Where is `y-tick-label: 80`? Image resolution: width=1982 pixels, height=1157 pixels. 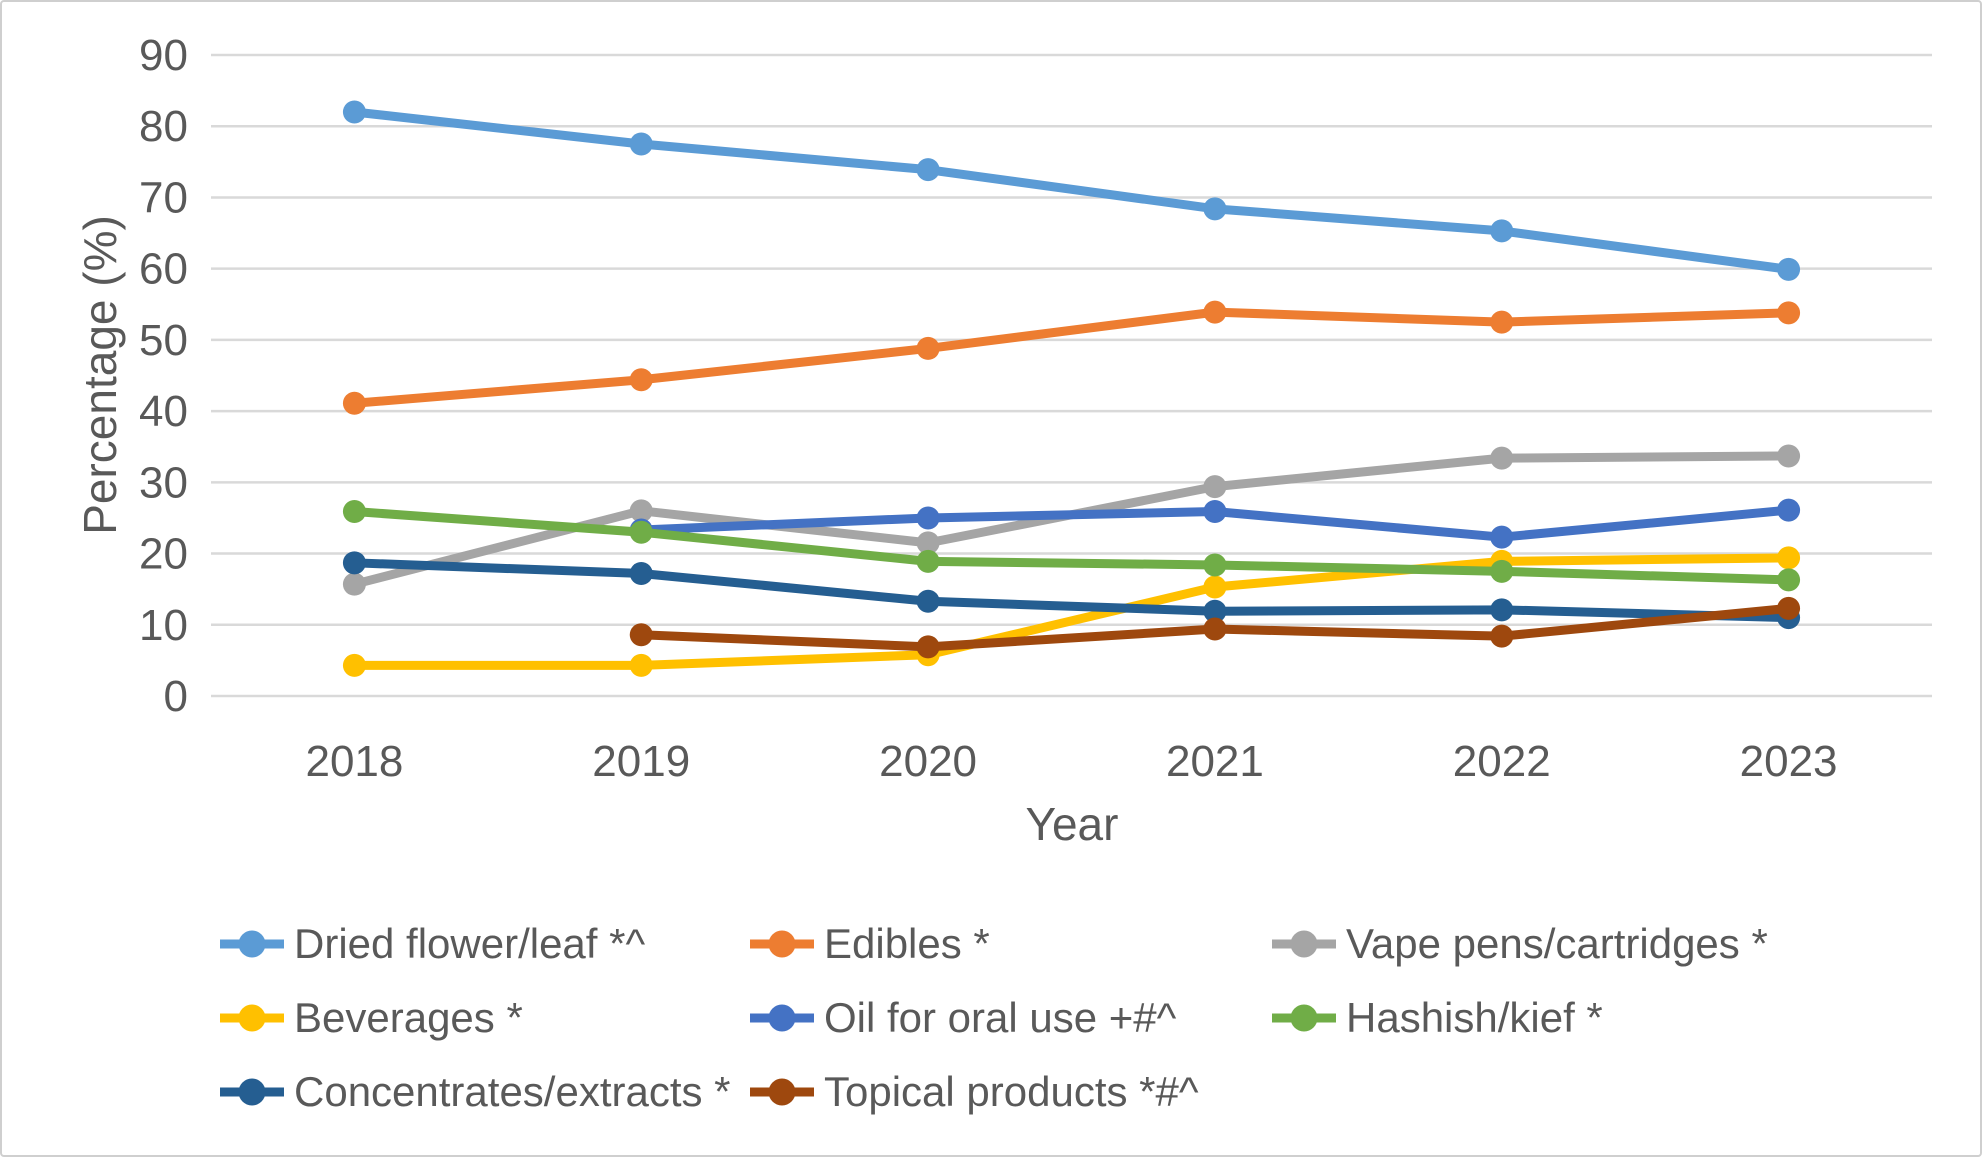 y-tick-label: 80 is located at coordinates (163, 126).